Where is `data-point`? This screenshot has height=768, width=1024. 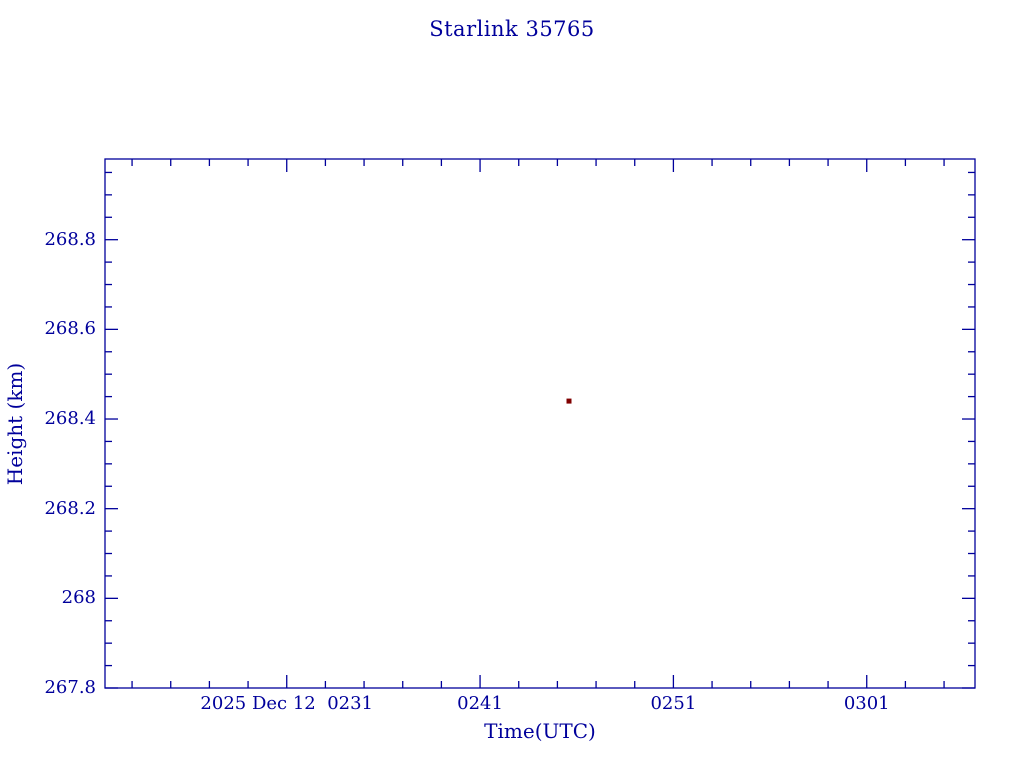 data-point is located at coordinates (569, 401).